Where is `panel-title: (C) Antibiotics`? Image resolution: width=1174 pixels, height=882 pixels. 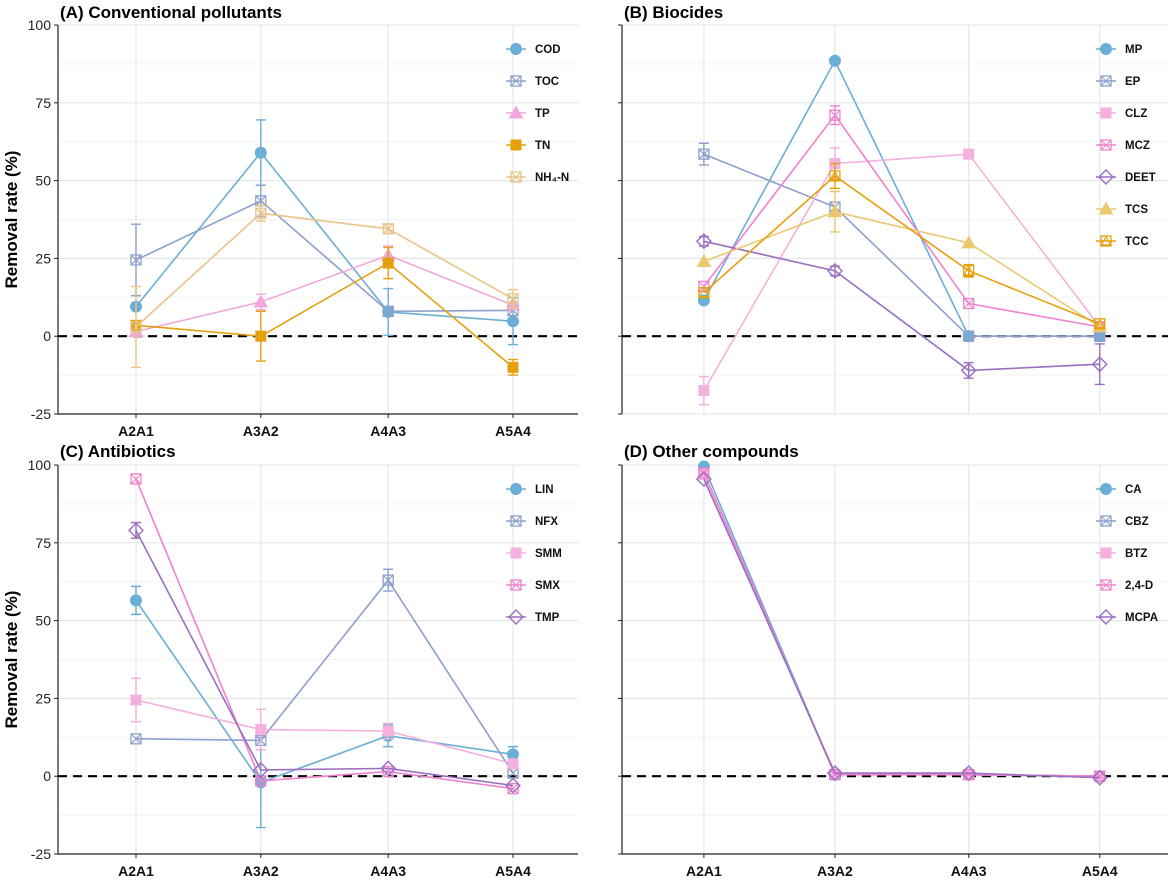 panel-title: (C) Antibiotics is located at coordinates (118, 451).